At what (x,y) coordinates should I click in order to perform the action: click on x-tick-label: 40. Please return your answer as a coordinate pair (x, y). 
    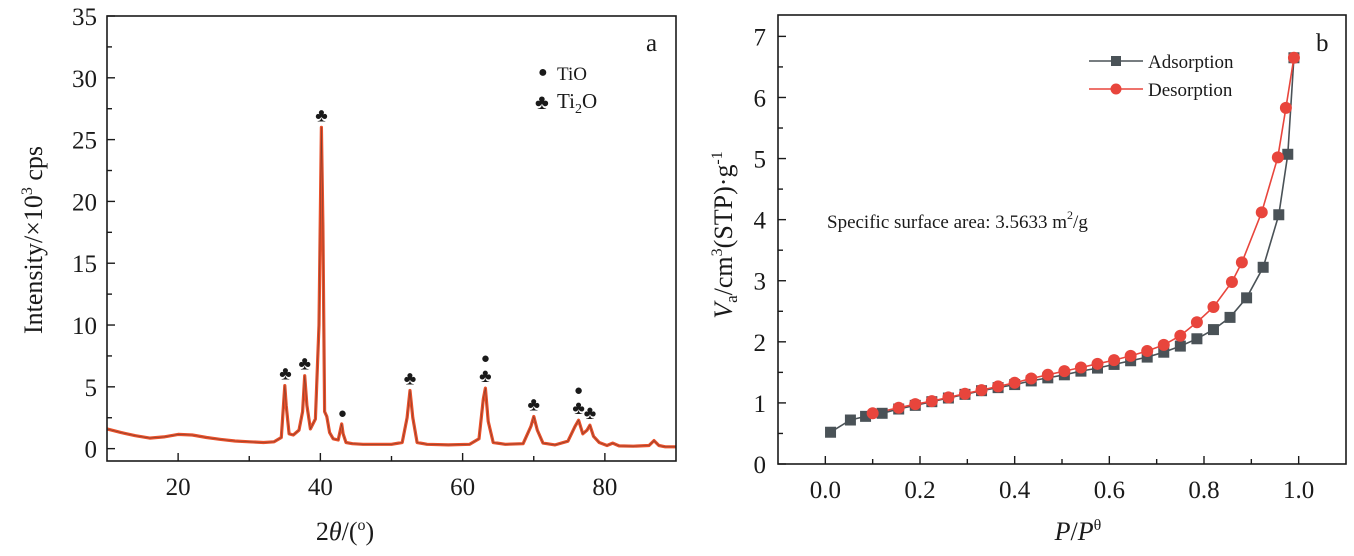
    Looking at the image, I should click on (320, 487).